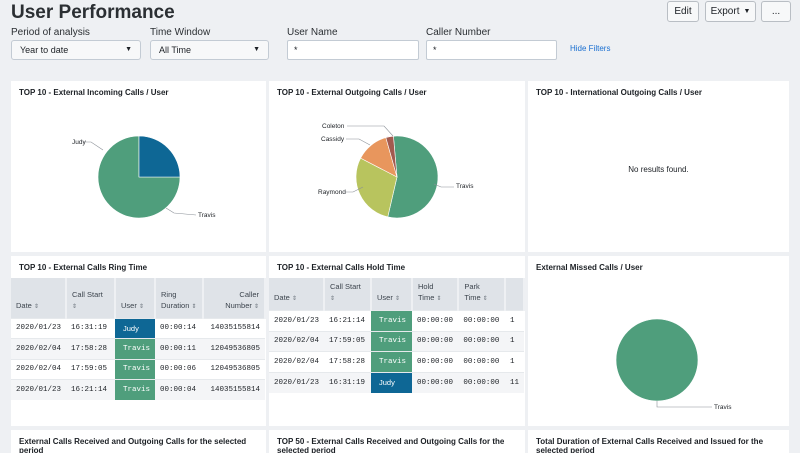  Describe the element at coordinates (209, 50) in the screenshot. I see `time-window-dropdown: All Time ▼` at that location.